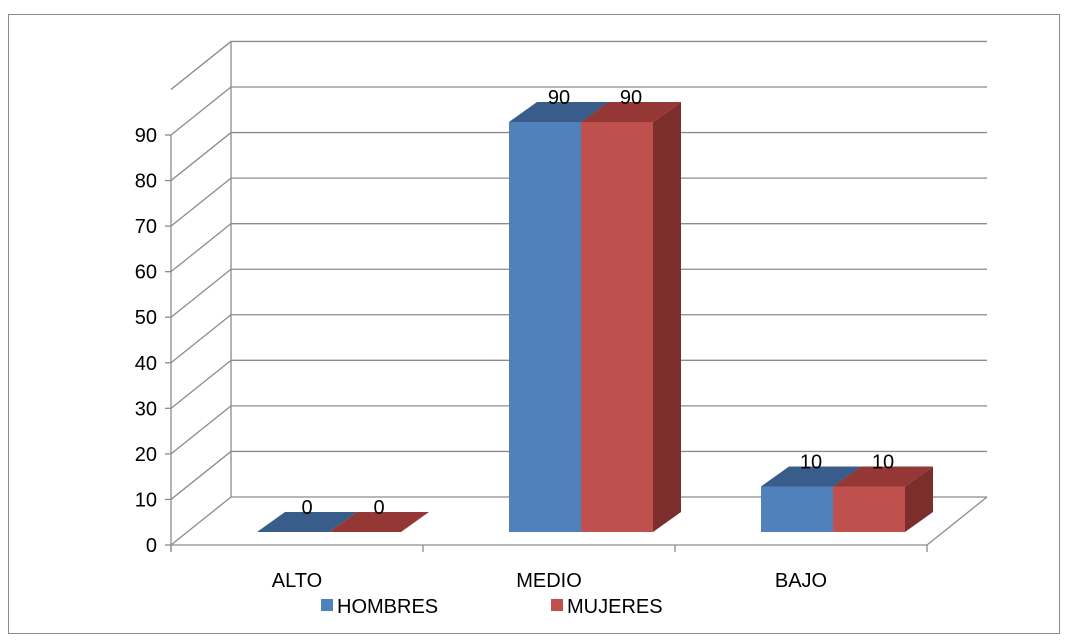 The image size is (1072, 640). What do you see at coordinates (549, 568) in the screenshot?
I see `x-axis: ALTO MEDIO BAJO` at bounding box center [549, 568].